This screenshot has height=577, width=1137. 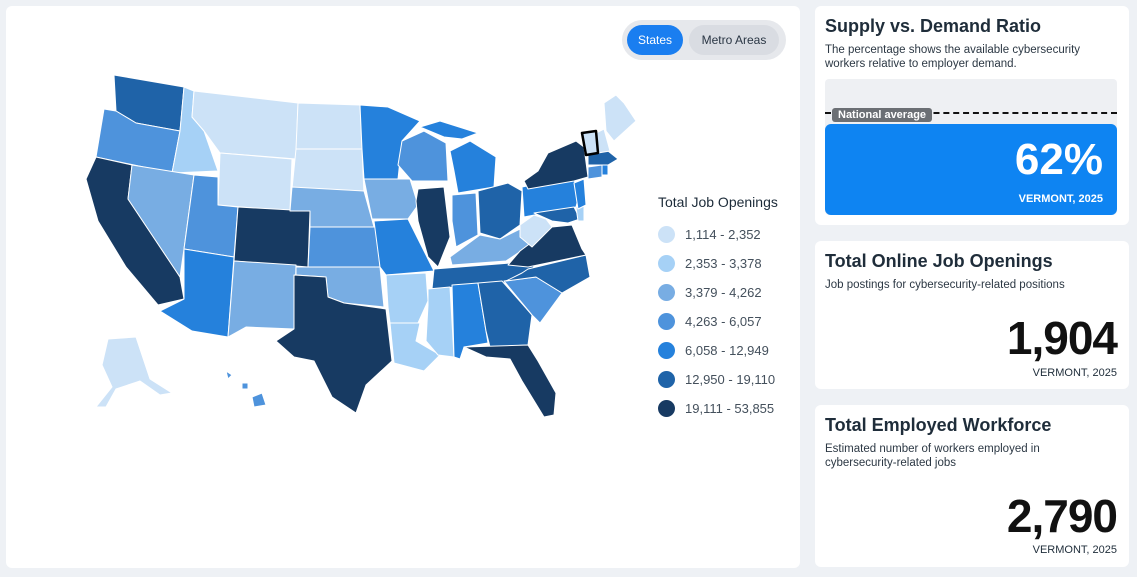 I want to click on state-indiana, so click(x=465, y=220).